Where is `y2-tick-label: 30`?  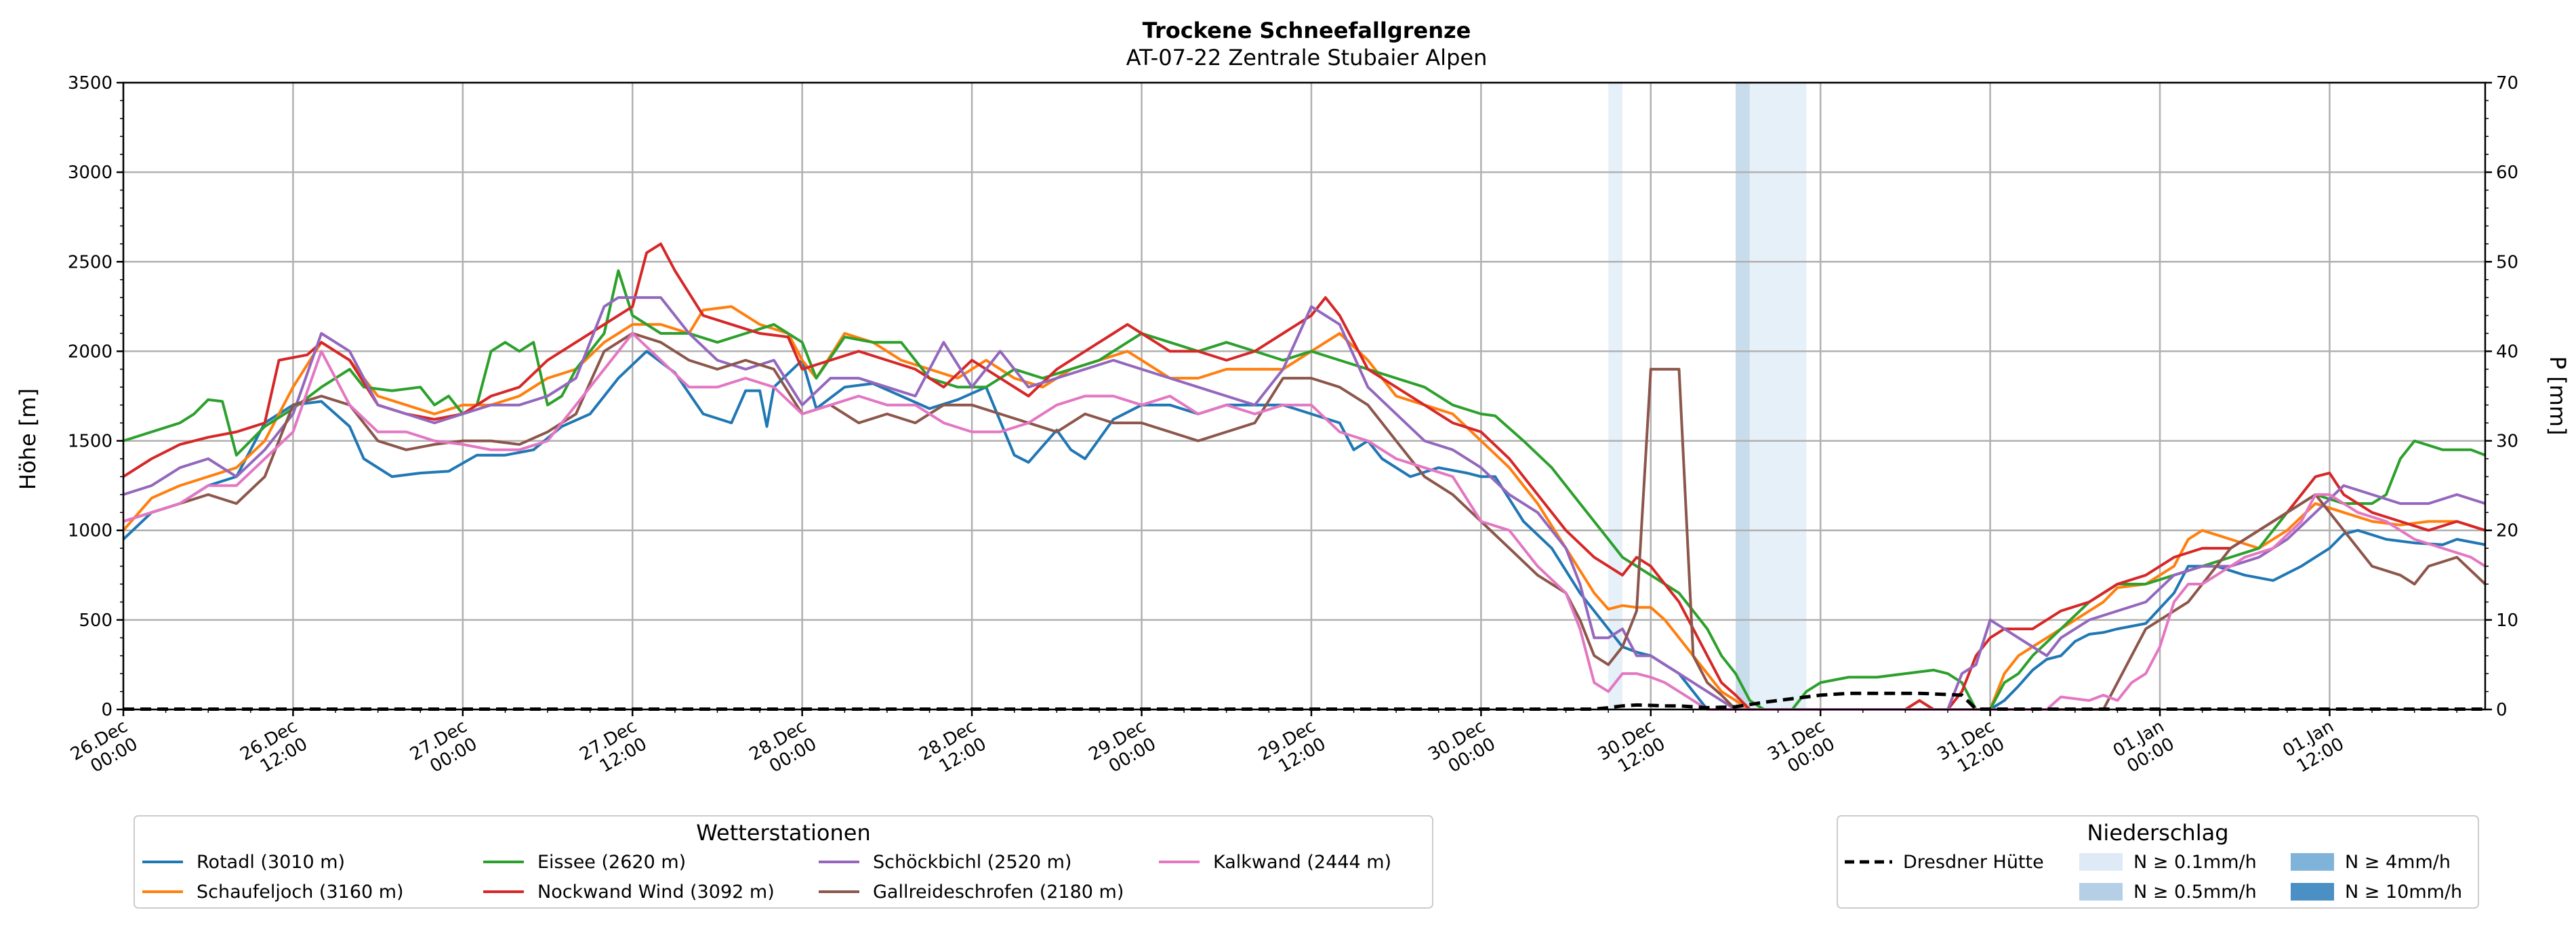
y2-tick-label: 30 is located at coordinates (2507, 442).